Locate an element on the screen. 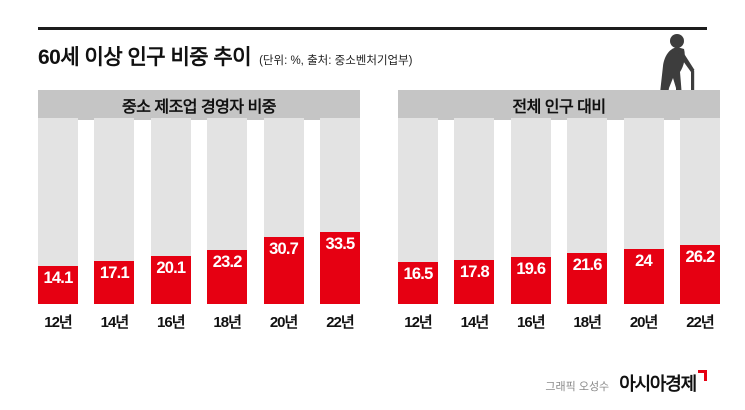 The height and width of the screenshot is (410, 745). bar-track: 33.5 is located at coordinates (339, 211).